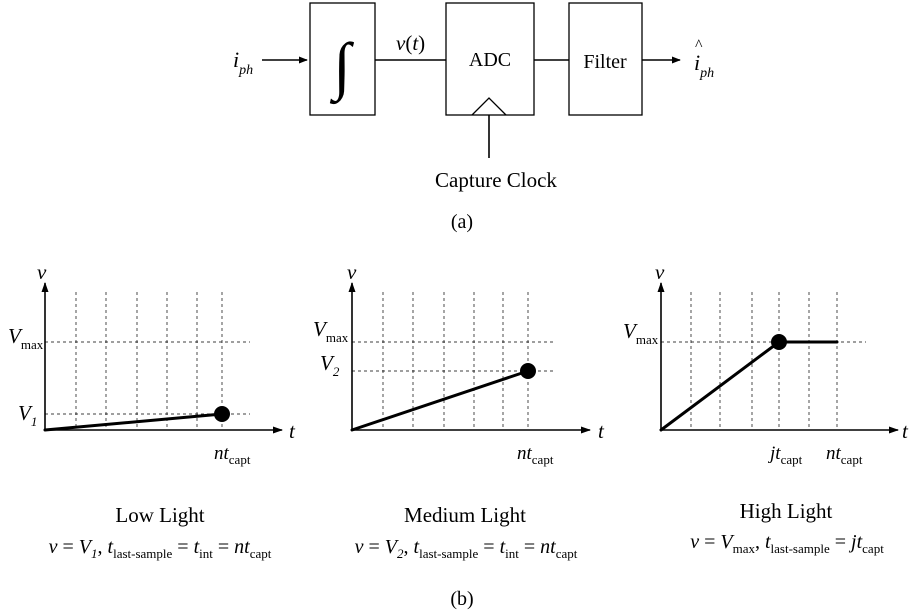 This screenshot has height=616, width=914. I want to click on caption-a: (a), so click(462, 222).